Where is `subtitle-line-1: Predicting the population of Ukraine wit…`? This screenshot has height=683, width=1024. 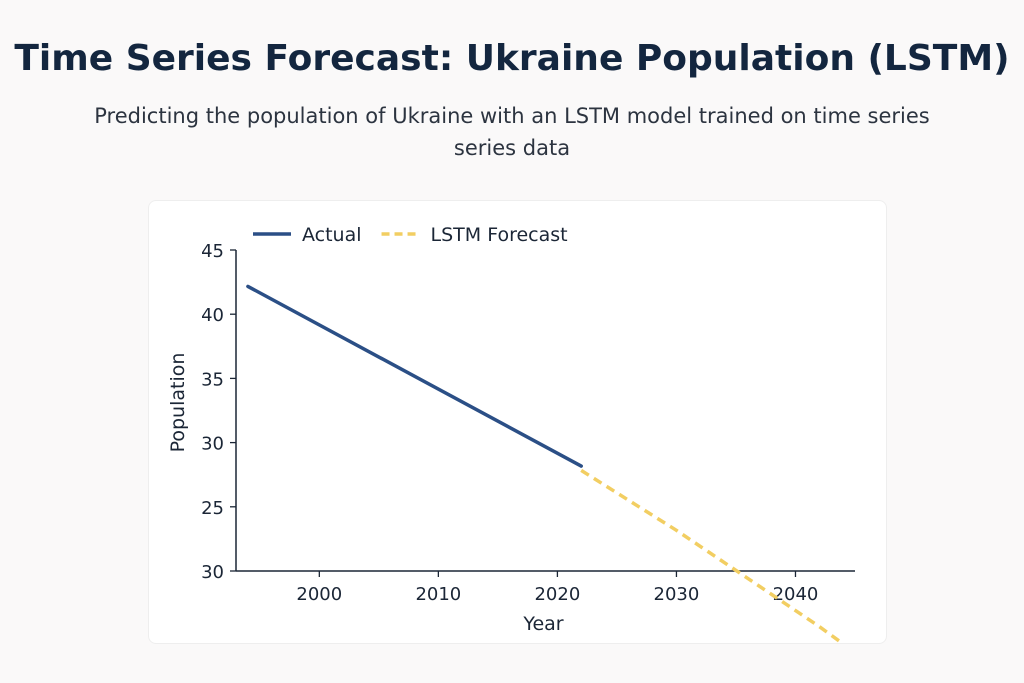 subtitle-line-1: Predicting the population of Ukraine wit… is located at coordinates (512, 116).